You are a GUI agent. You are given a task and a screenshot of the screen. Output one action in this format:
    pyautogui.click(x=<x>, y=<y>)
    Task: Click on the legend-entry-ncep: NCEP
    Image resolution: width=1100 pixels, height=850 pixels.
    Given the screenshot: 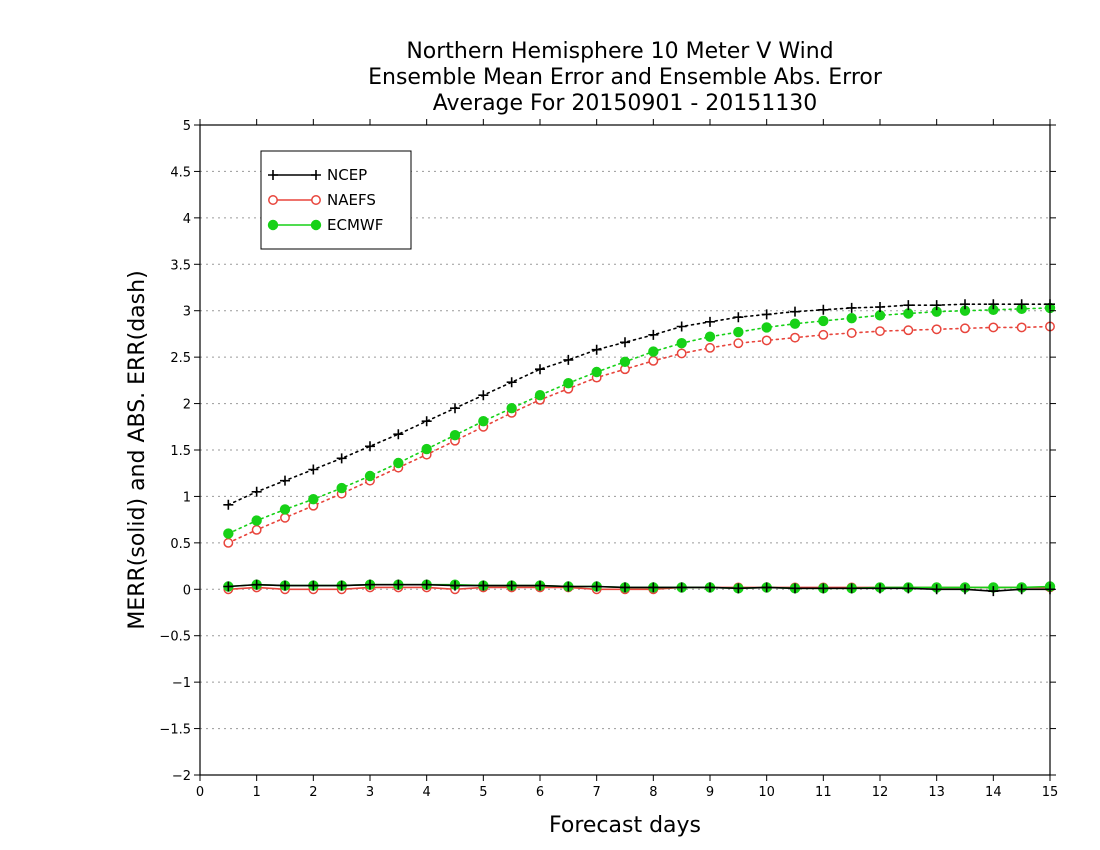 What is the action you would take?
    pyautogui.click(x=317, y=175)
    